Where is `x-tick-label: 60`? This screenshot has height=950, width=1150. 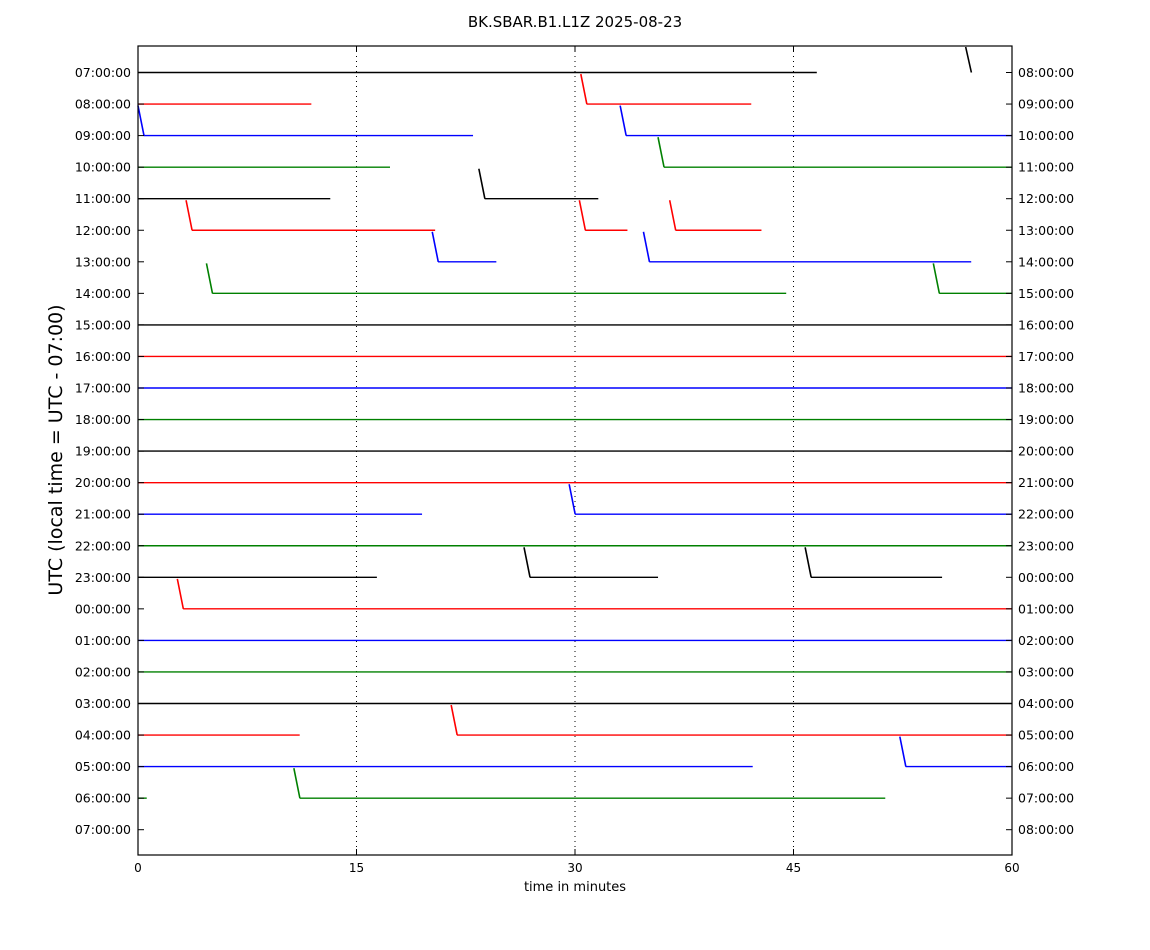
x-tick-label: 60 is located at coordinates (1011, 868).